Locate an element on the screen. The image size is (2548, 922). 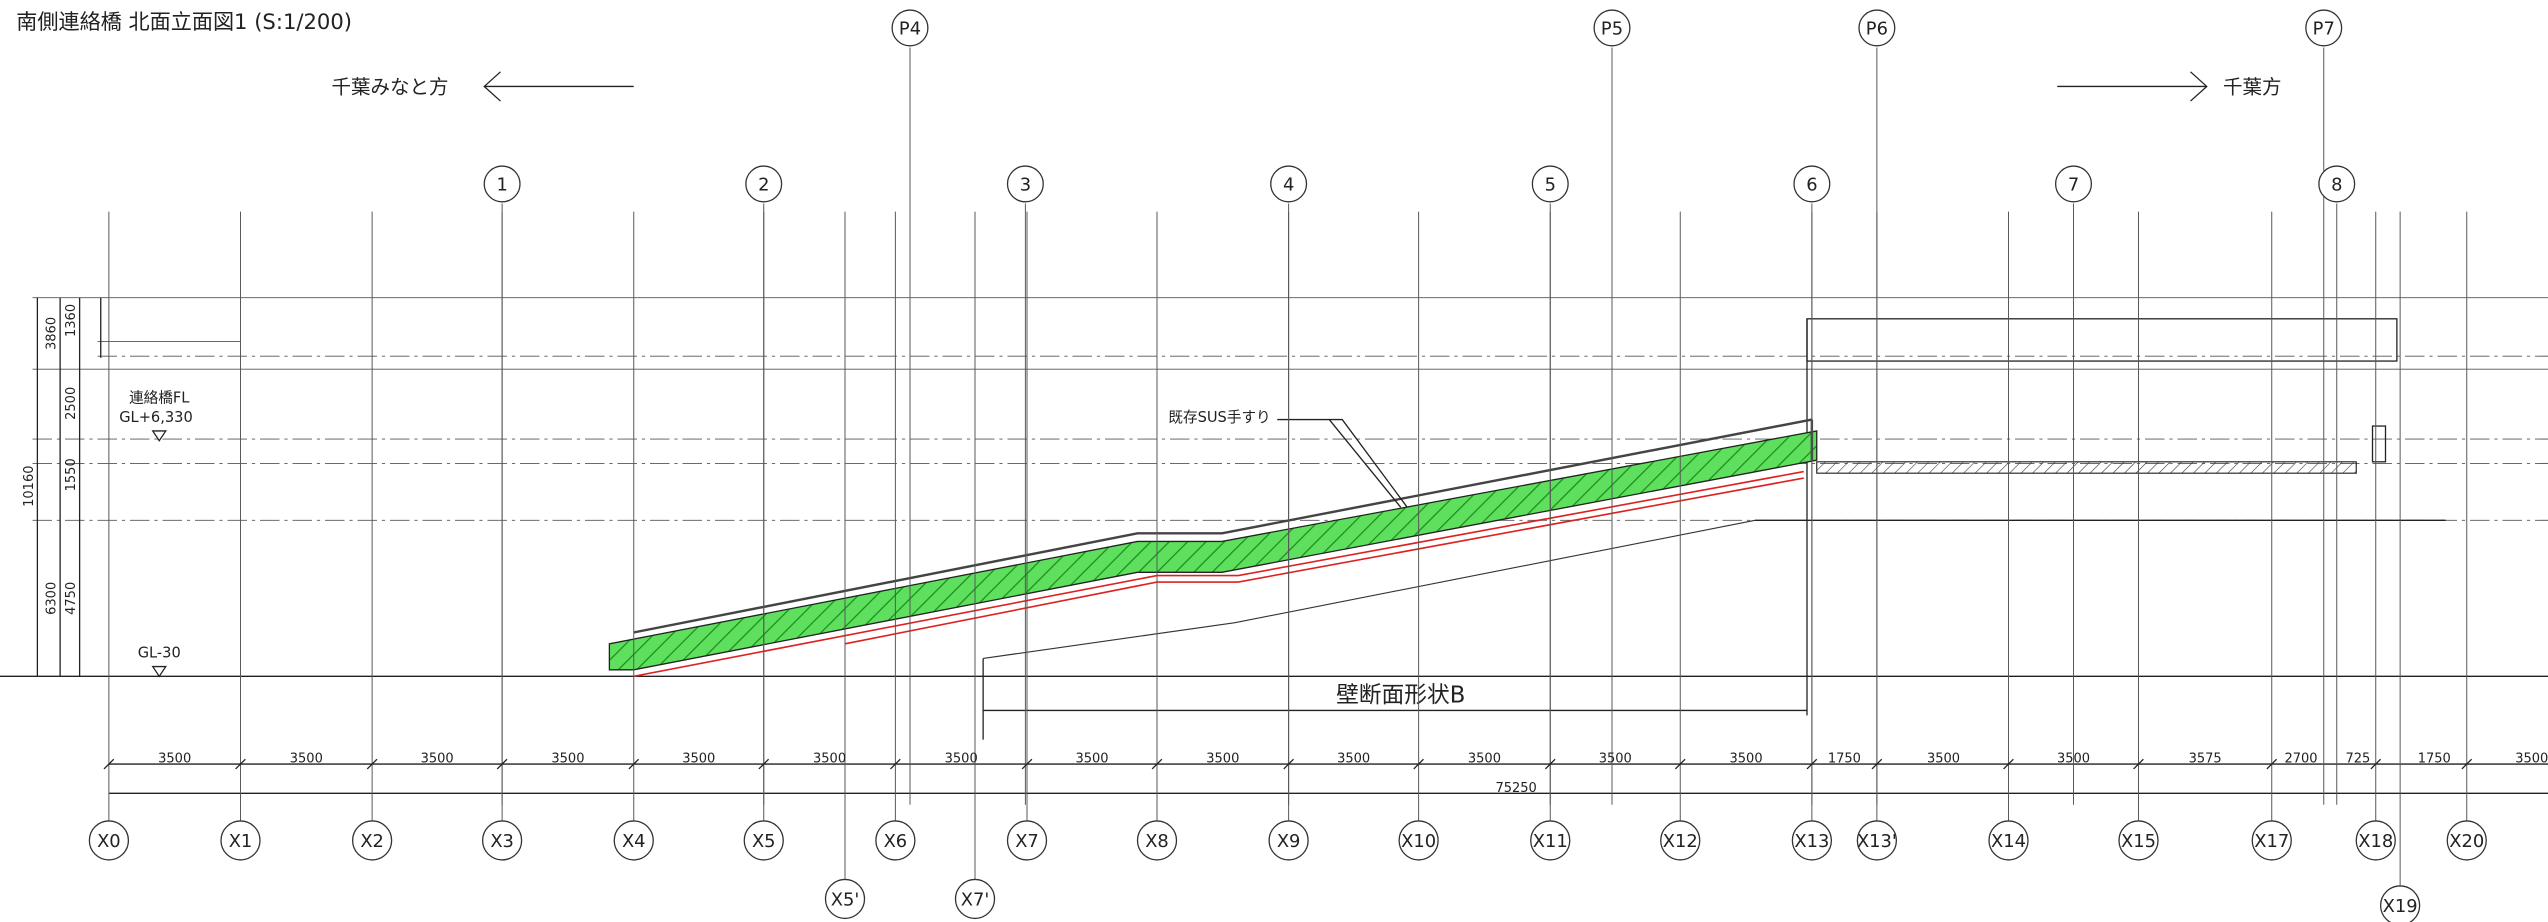
arrow-right is located at coordinates (2132, 86).